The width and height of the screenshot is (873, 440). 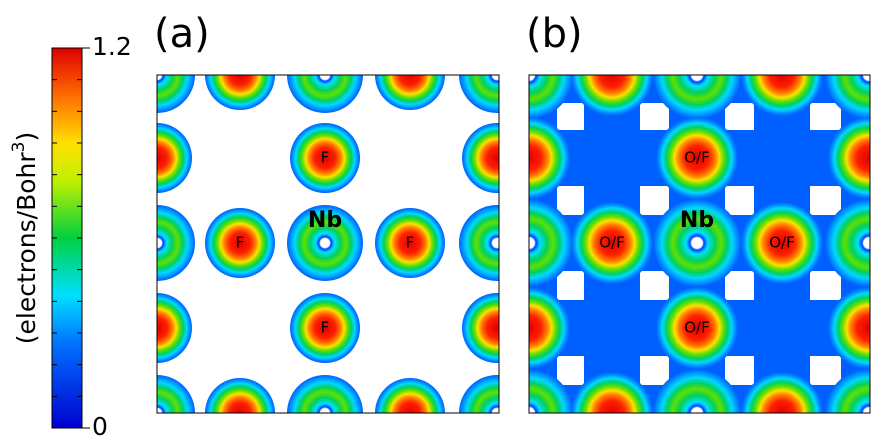 I want to click on panel-label: (a), so click(x=182, y=34).